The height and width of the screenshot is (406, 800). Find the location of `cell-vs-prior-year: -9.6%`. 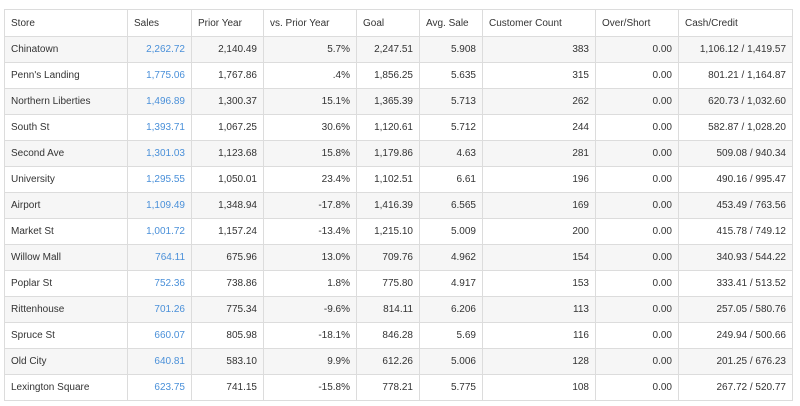

cell-vs-prior-year: -9.6% is located at coordinates (310, 309).